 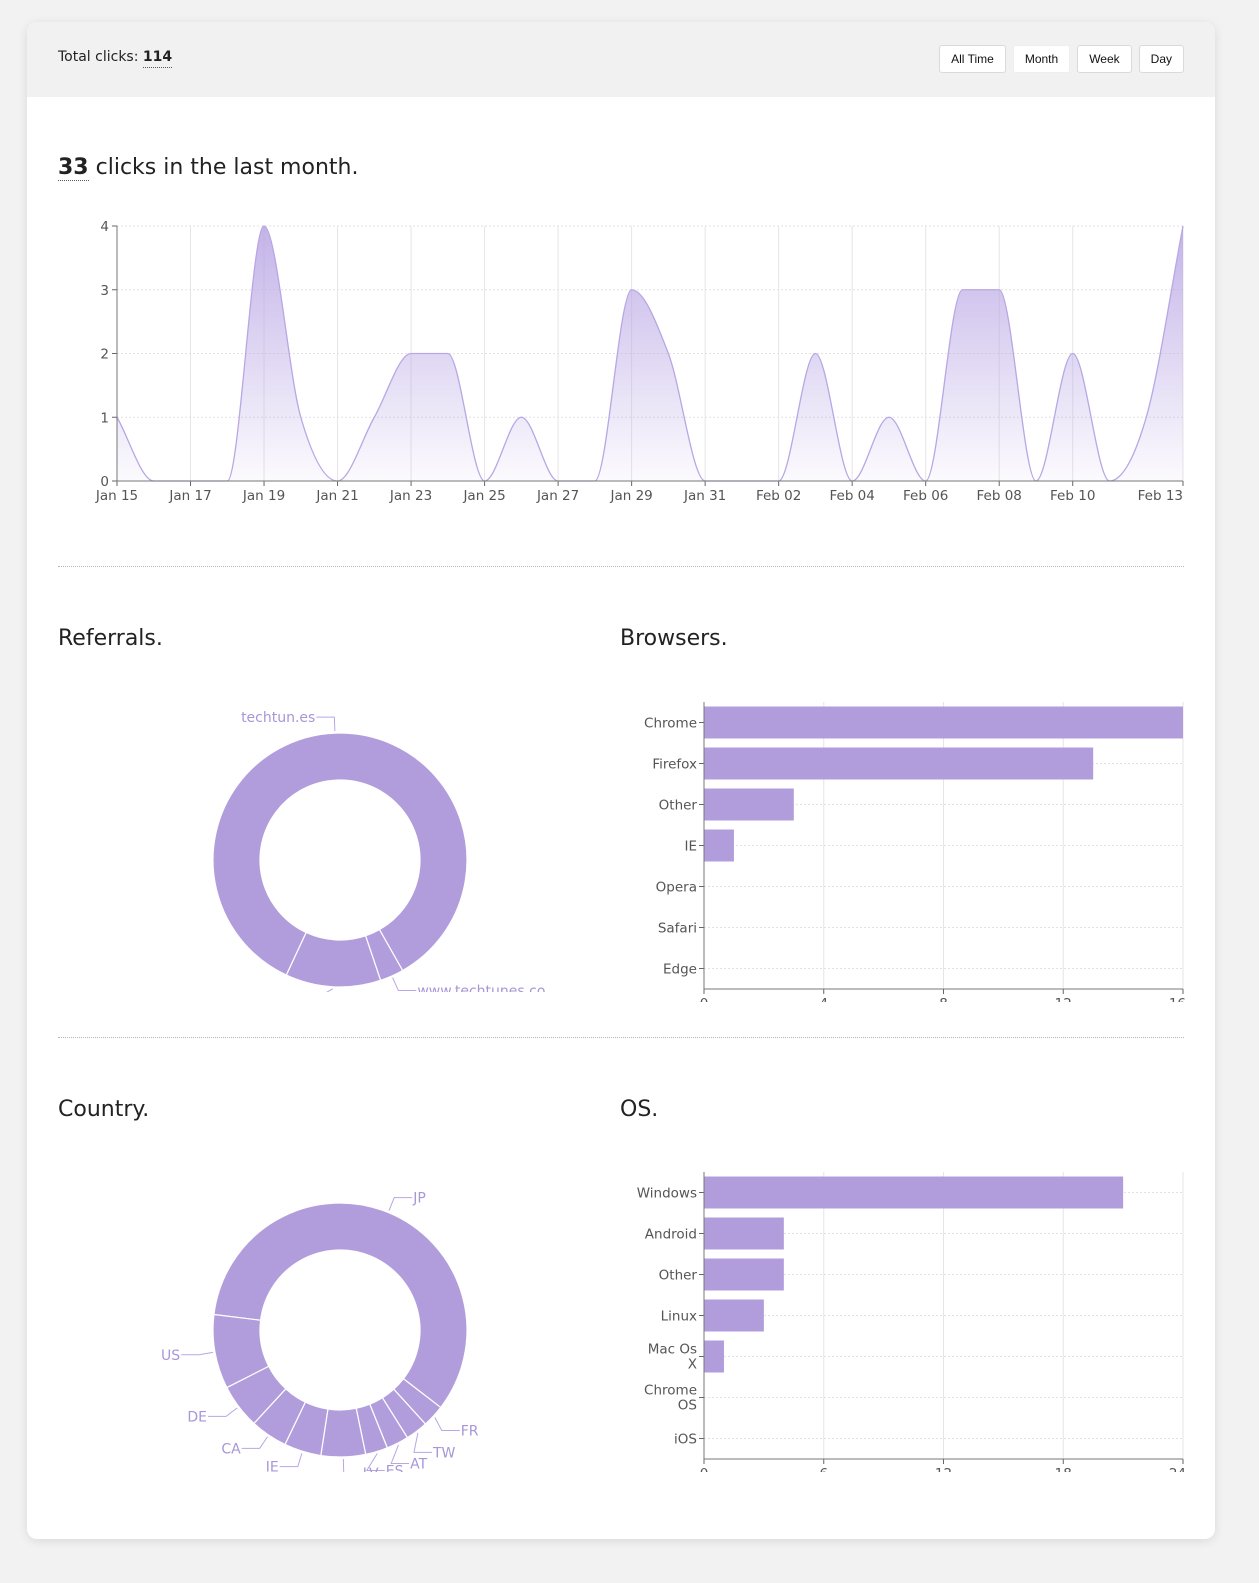 I want to click on referrals-title: Referrals., so click(x=110, y=638).